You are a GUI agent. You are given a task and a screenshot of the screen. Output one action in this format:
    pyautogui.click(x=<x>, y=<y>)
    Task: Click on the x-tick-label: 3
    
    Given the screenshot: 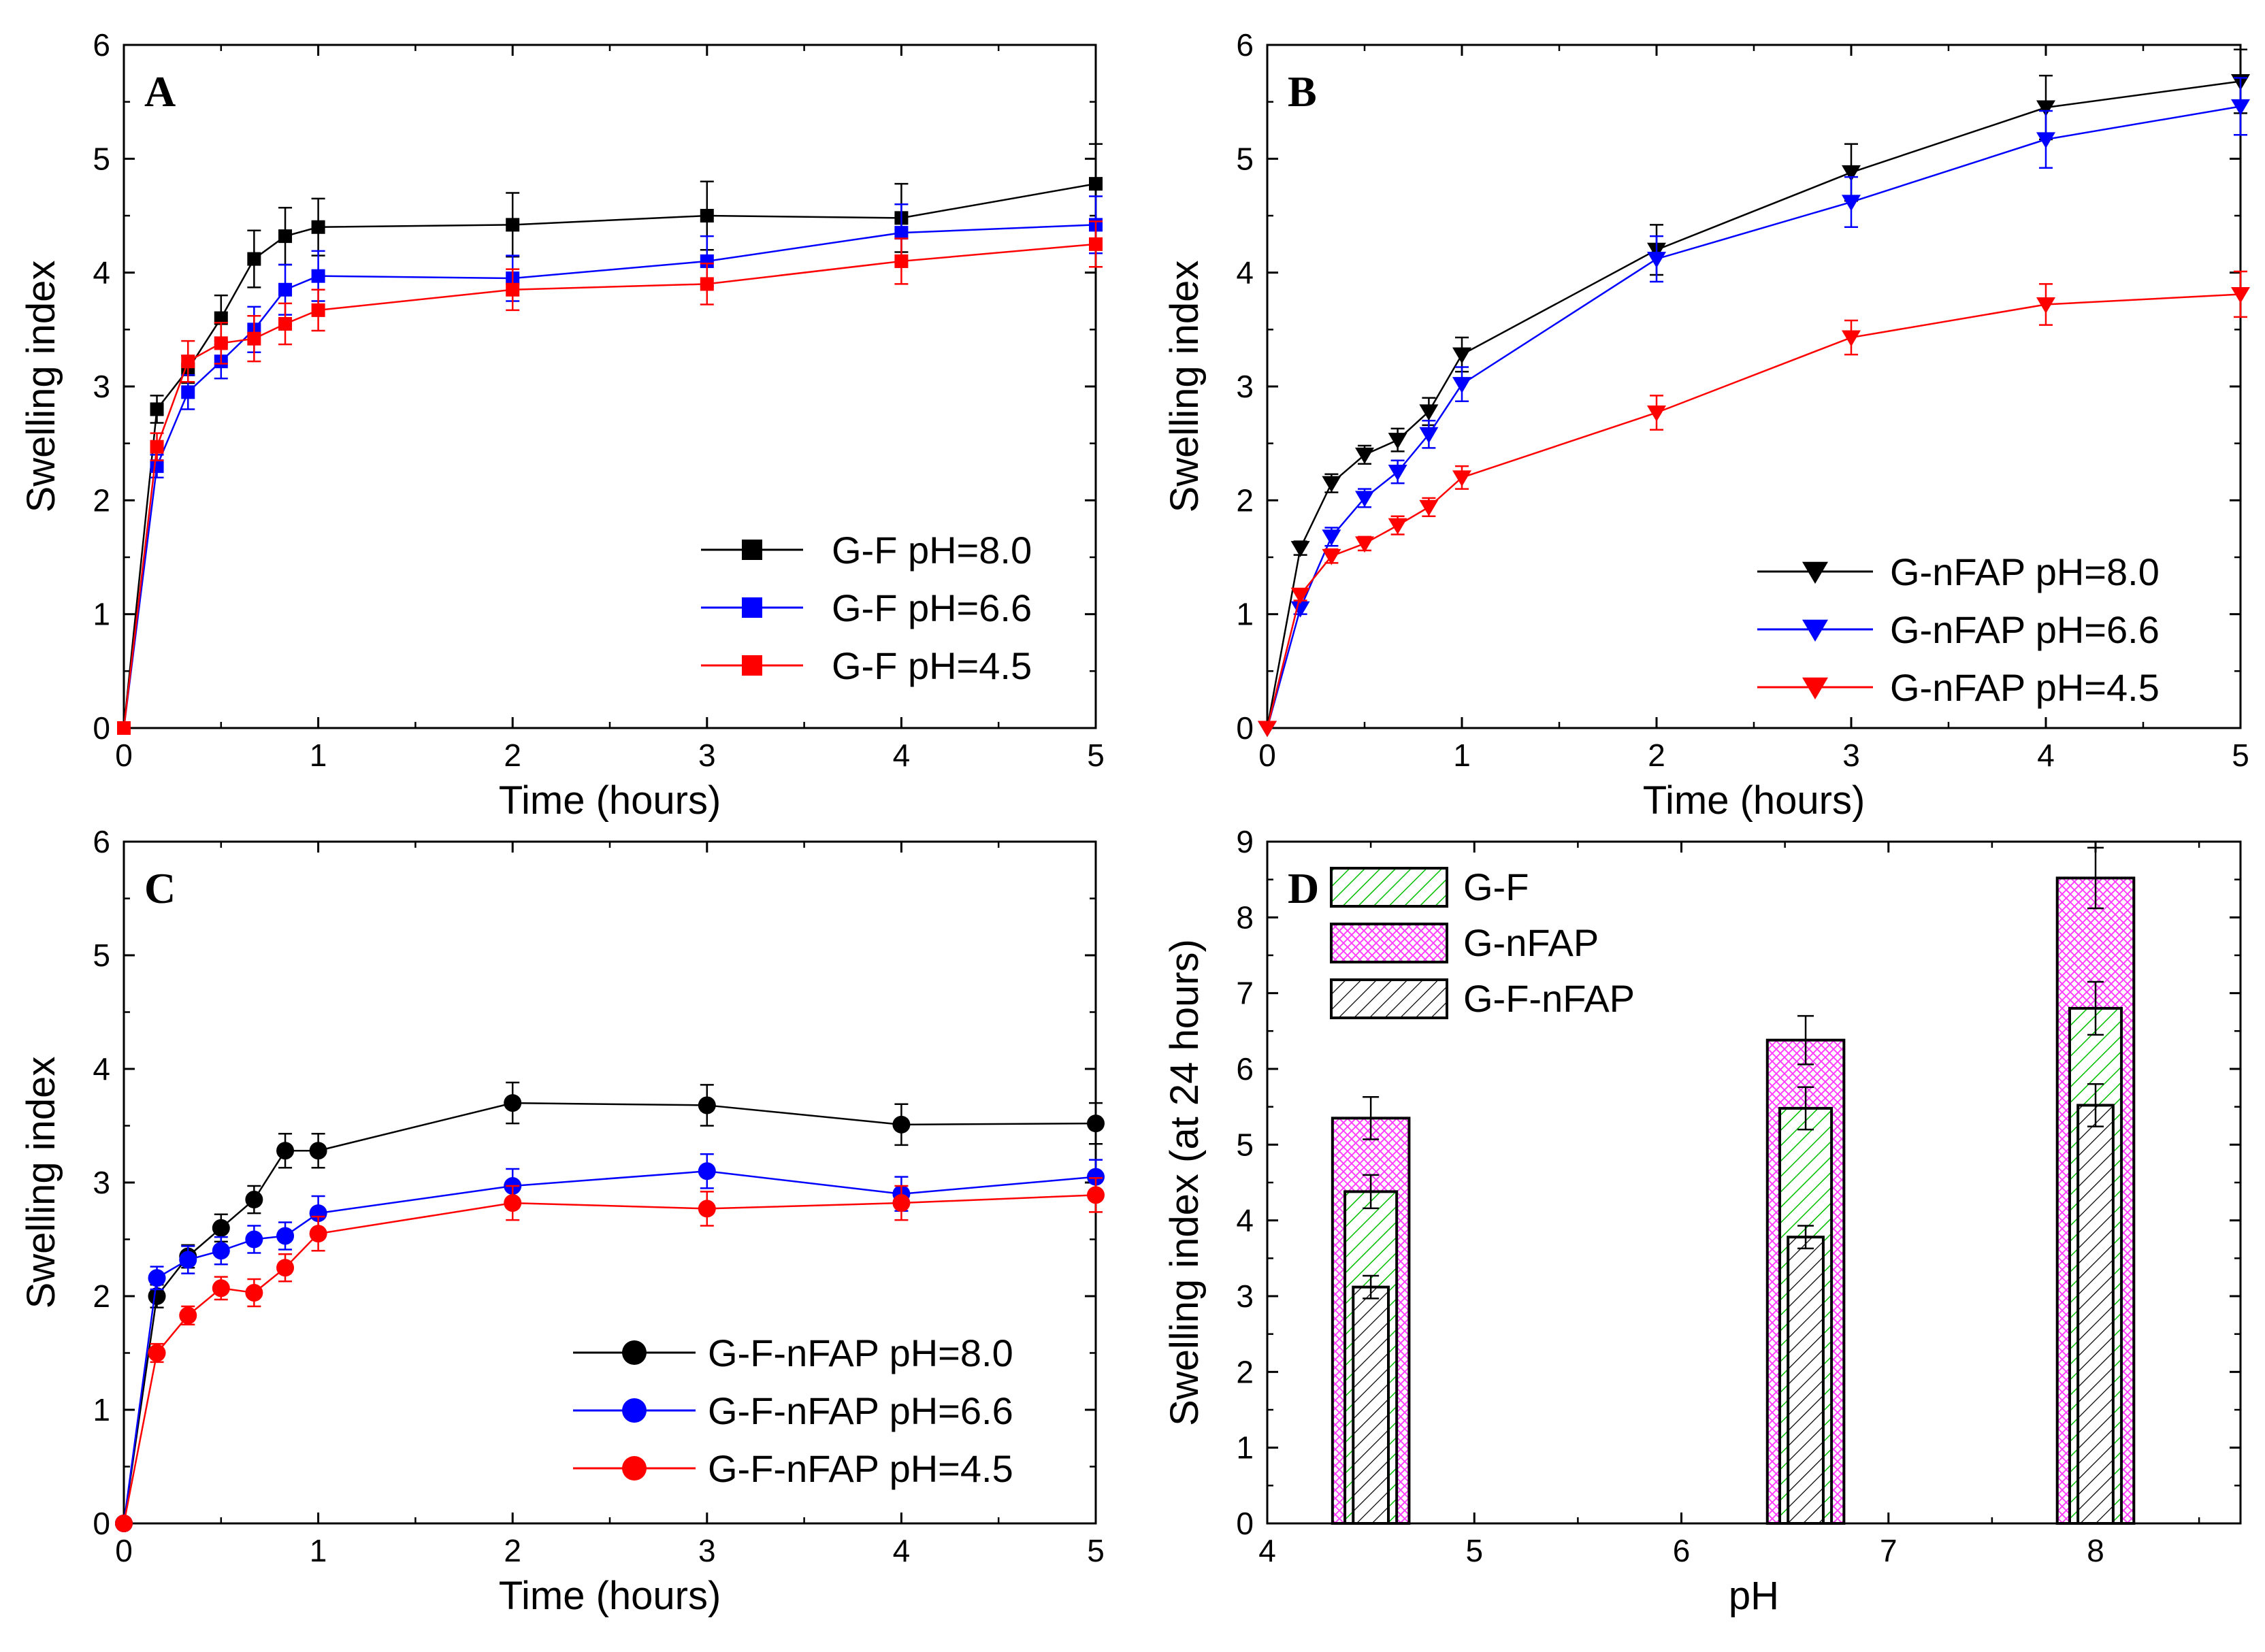 What is the action you would take?
    pyautogui.click(x=707, y=755)
    